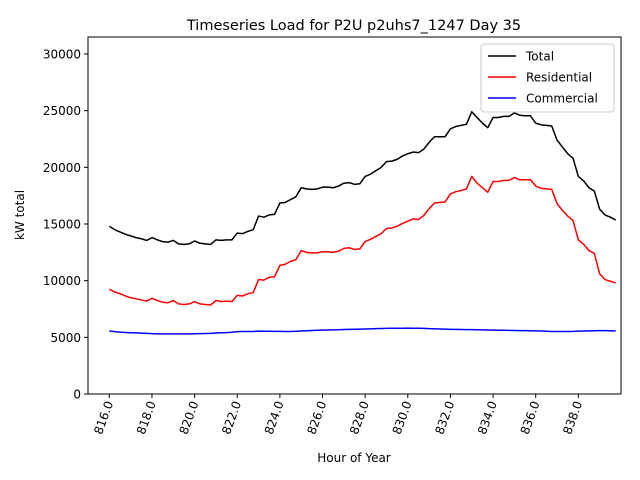 This screenshot has width=640, height=480. I want to click on x-tick-label: 818.0, so click(146, 417).